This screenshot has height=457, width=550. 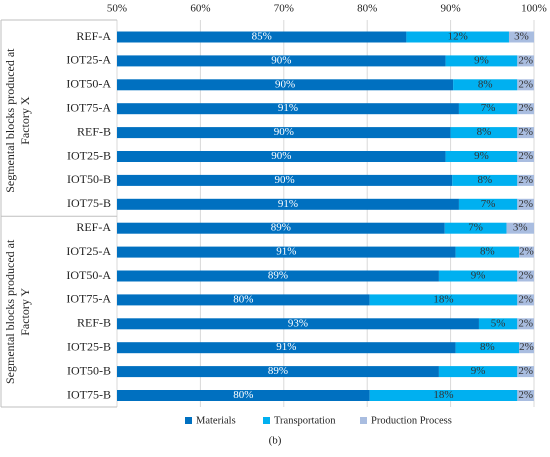 I want to click on value-label: 93%, so click(x=298, y=323).